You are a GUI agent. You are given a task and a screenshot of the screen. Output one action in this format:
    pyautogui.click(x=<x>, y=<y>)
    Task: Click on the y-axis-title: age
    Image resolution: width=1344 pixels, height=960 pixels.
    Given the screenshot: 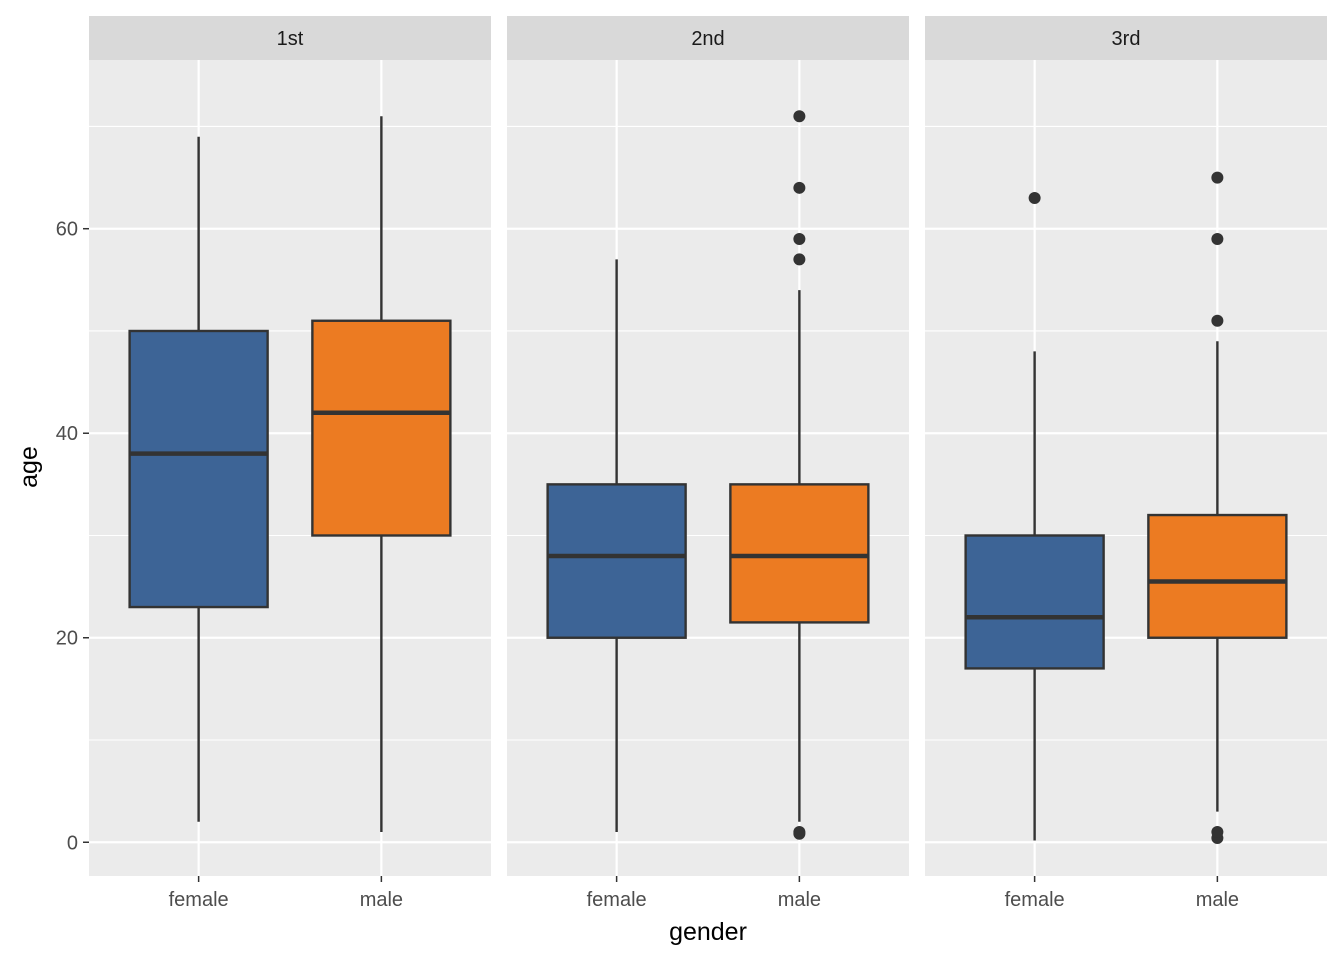 What is the action you would take?
    pyautogui.click(x=29, y=467)
    